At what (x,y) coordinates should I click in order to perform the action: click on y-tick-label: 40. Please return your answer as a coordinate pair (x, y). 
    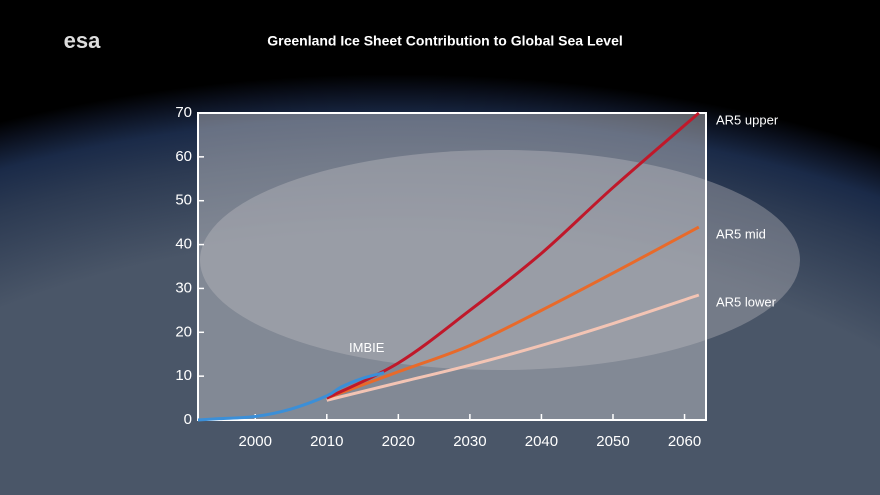
    Looking at the image, I should click on (183, 244).